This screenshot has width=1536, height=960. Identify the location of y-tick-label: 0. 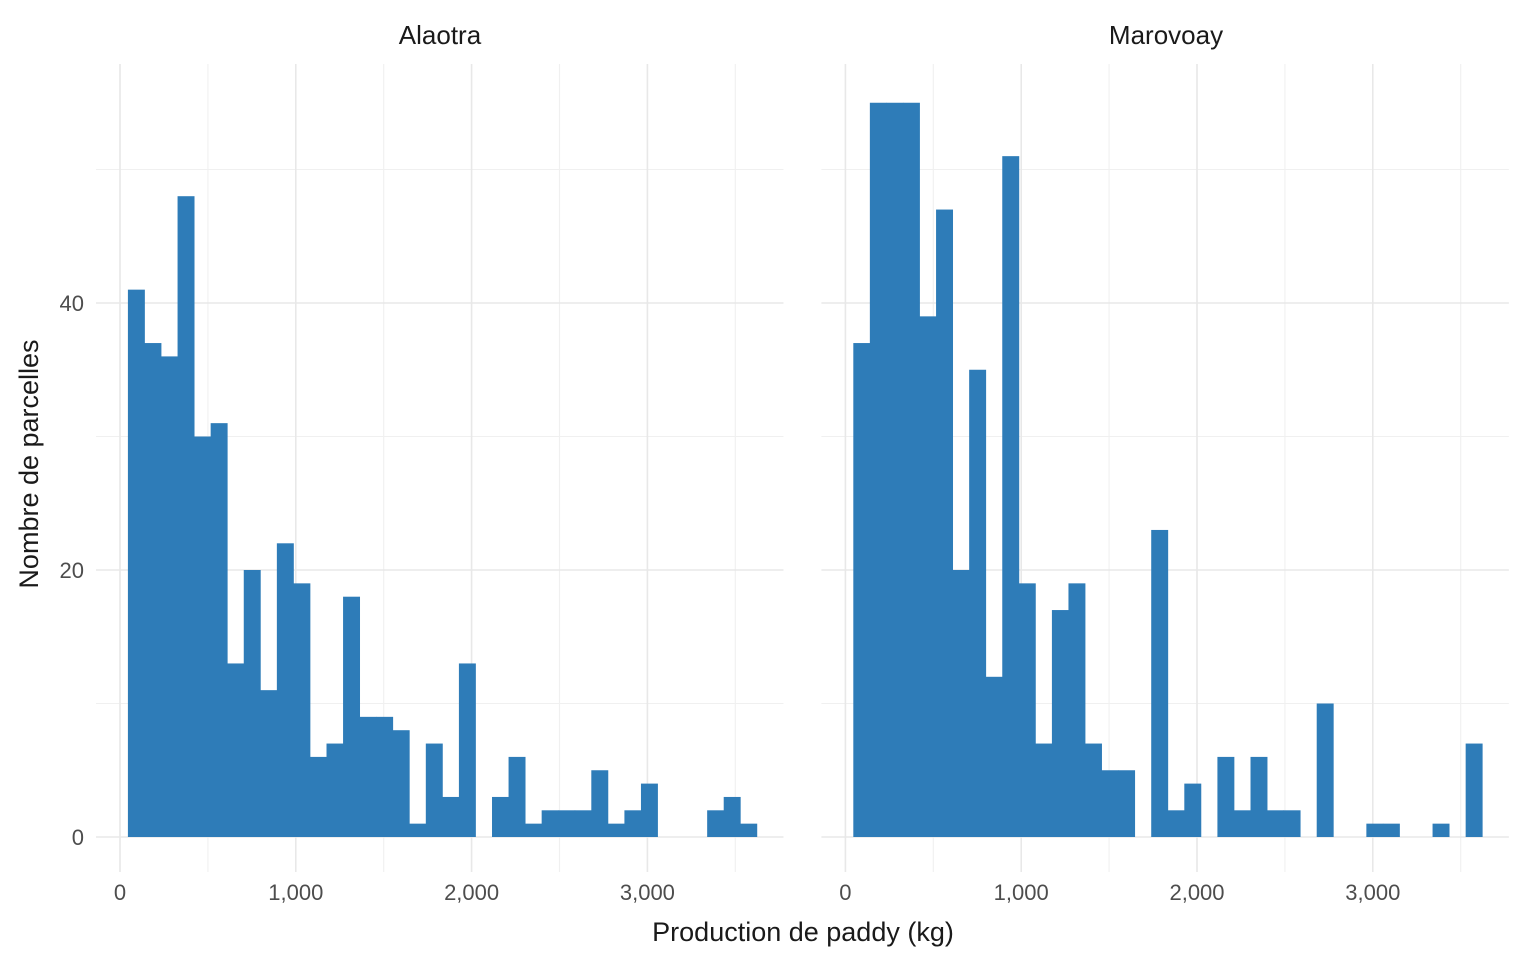
(78, 837).